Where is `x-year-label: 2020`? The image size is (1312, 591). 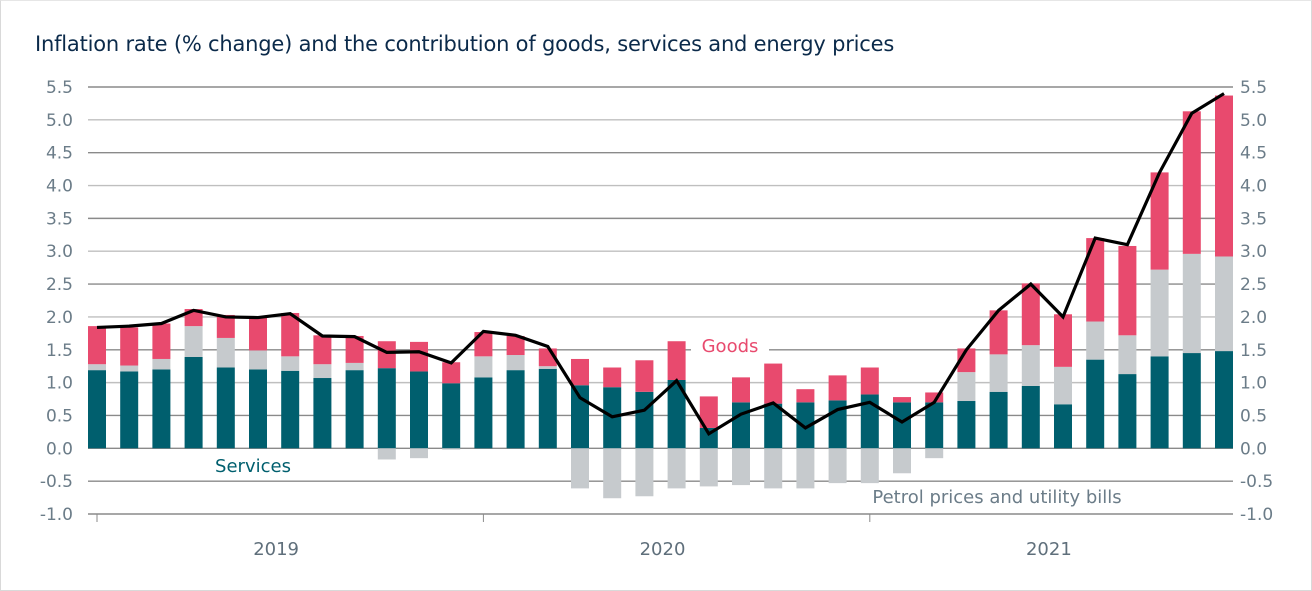 x-year-label: 2020 is located at coordinates (663, 549).